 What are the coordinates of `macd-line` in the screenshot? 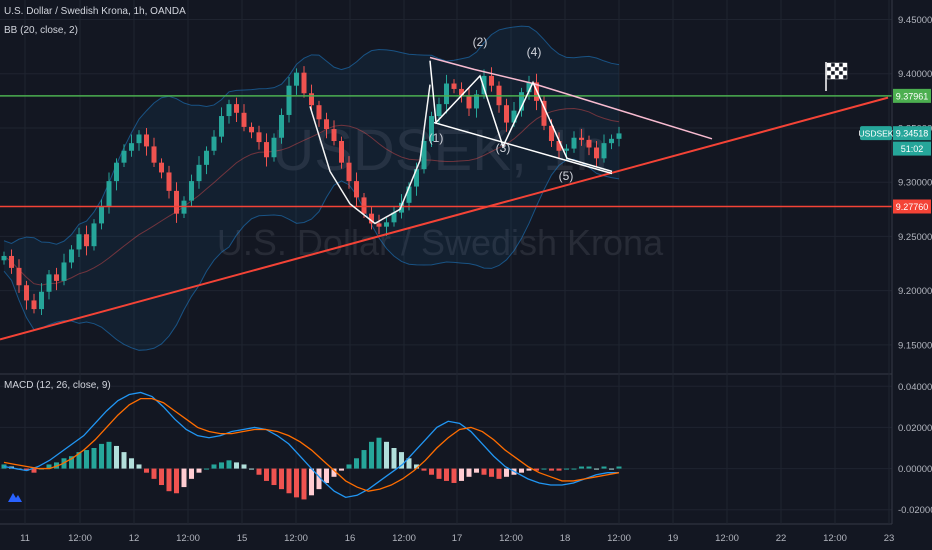 It's located at (311, 445).